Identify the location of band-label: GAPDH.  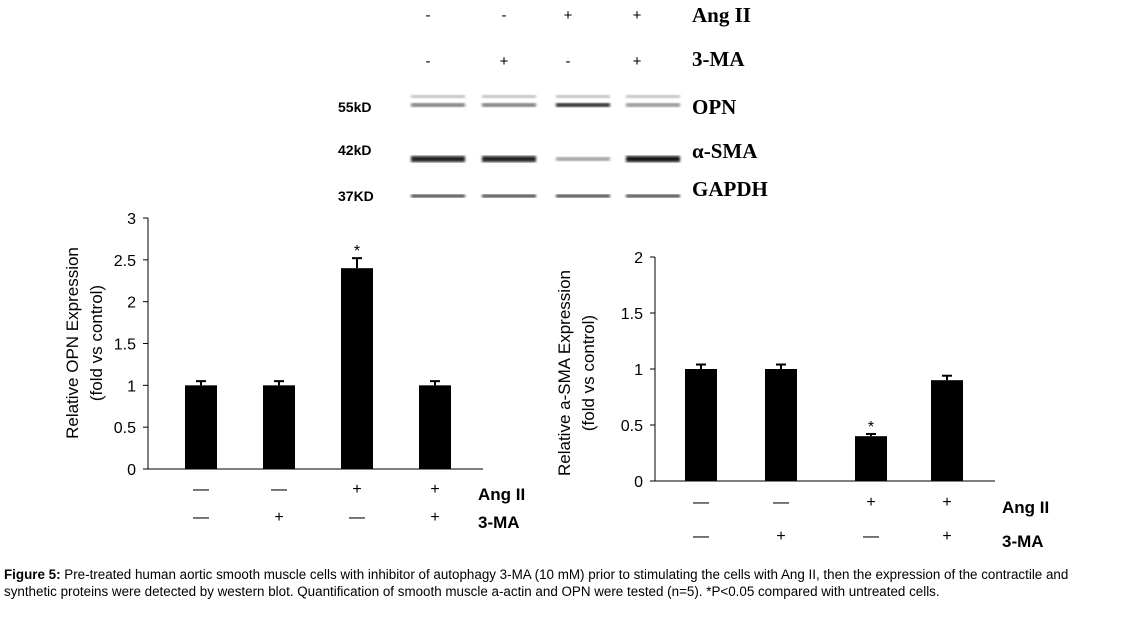
(730, 189).